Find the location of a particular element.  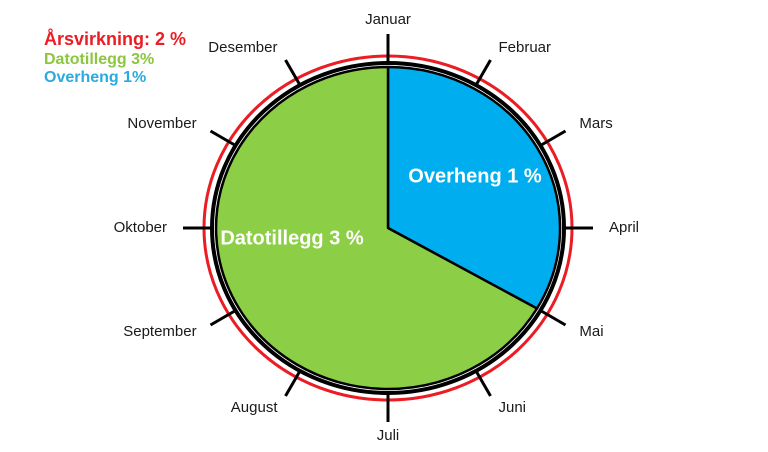

month-tick-mars is located at coordinates (553, 138).